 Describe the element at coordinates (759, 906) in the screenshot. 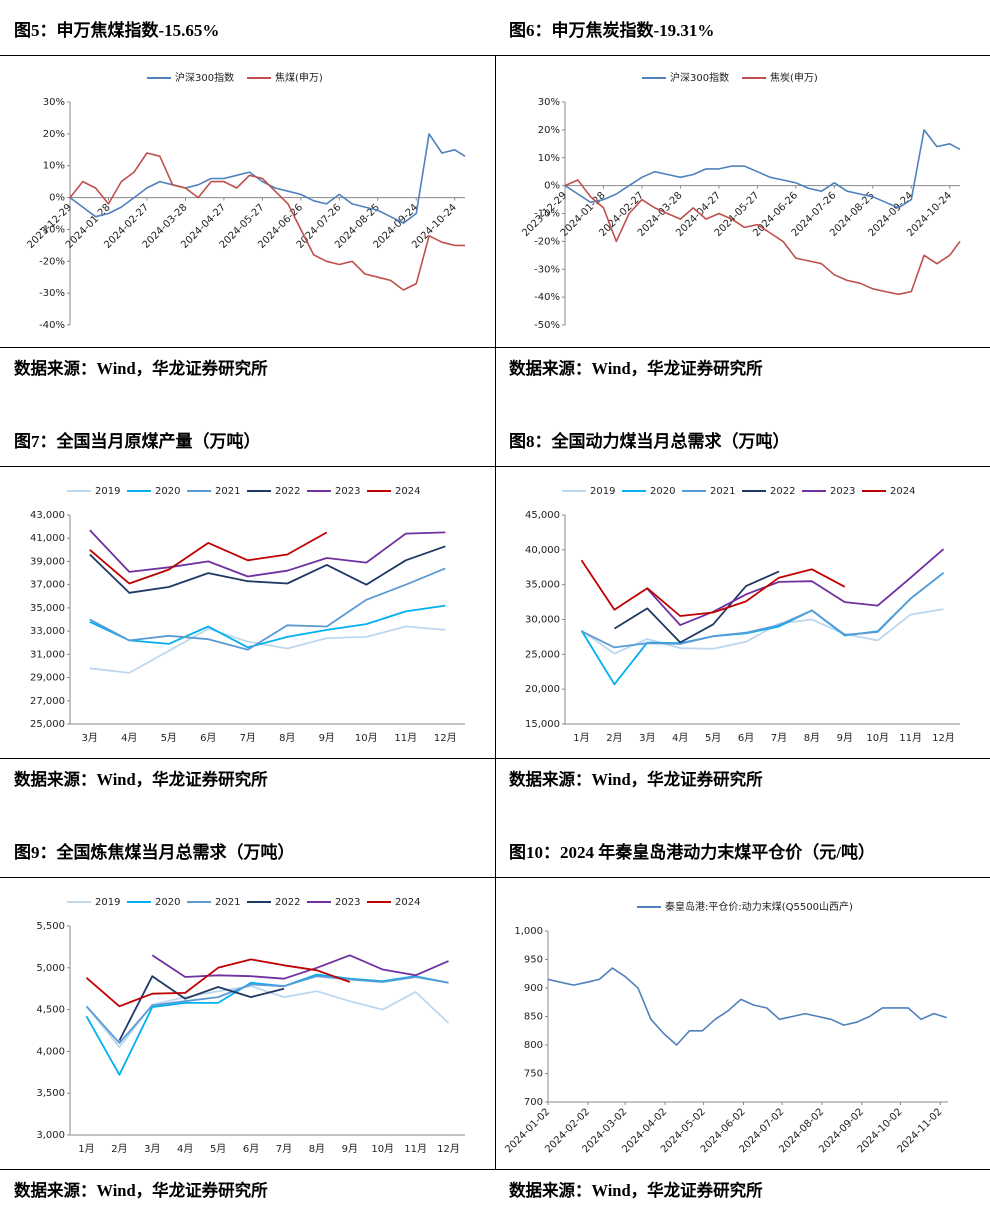

I see `legend-label: 秦皇岛港:平仓价:动力末煤(Q5500山西产)` at that location.